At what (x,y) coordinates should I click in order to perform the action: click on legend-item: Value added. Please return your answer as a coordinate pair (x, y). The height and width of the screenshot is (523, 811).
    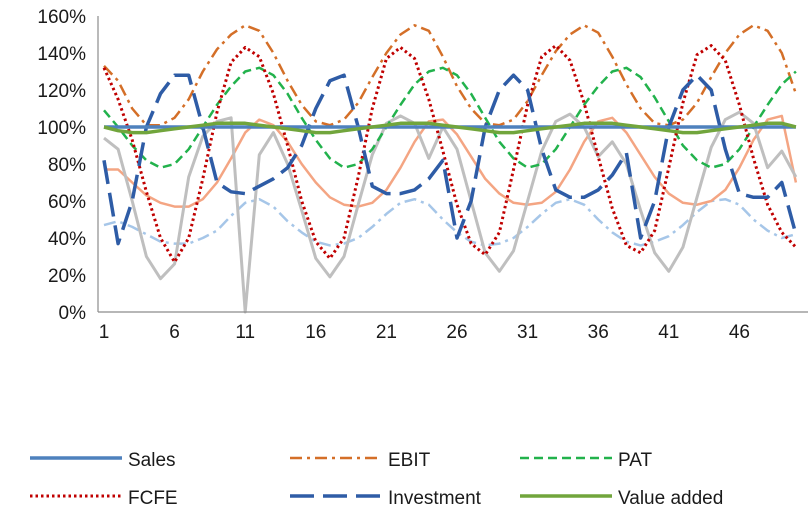
    Looking at the image, I should click on (621, 498).